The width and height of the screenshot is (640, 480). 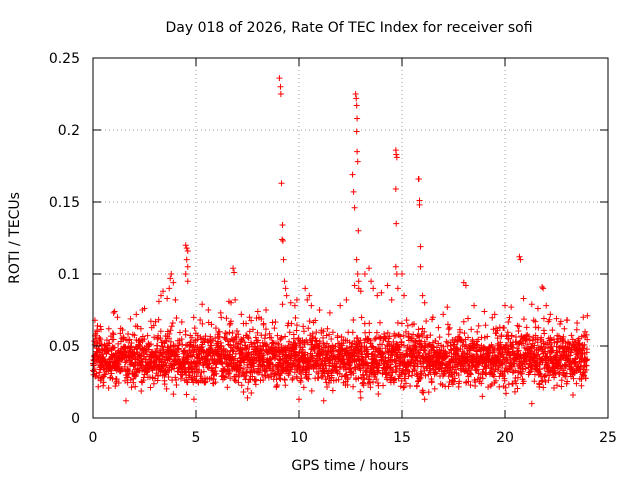 What do you see at coordinates (64, 203) in the screenshot?
I see `y-tick-label: 0.15` at bounding box center [64, 203].